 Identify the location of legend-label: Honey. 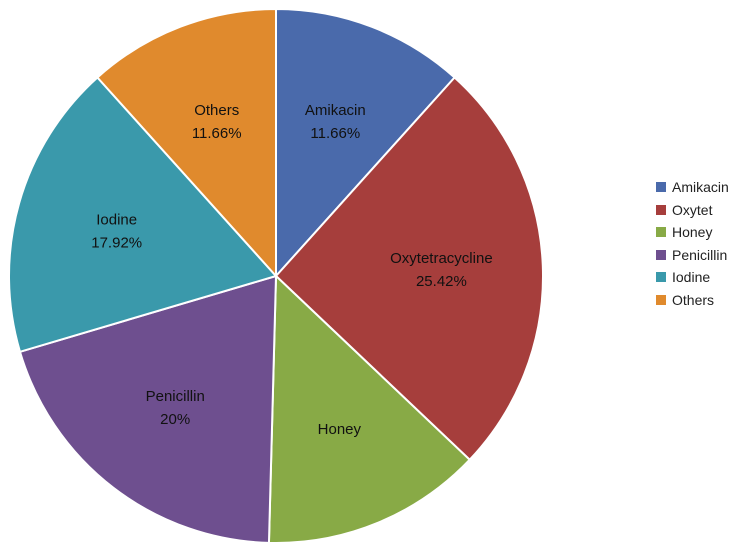
(692, 232).